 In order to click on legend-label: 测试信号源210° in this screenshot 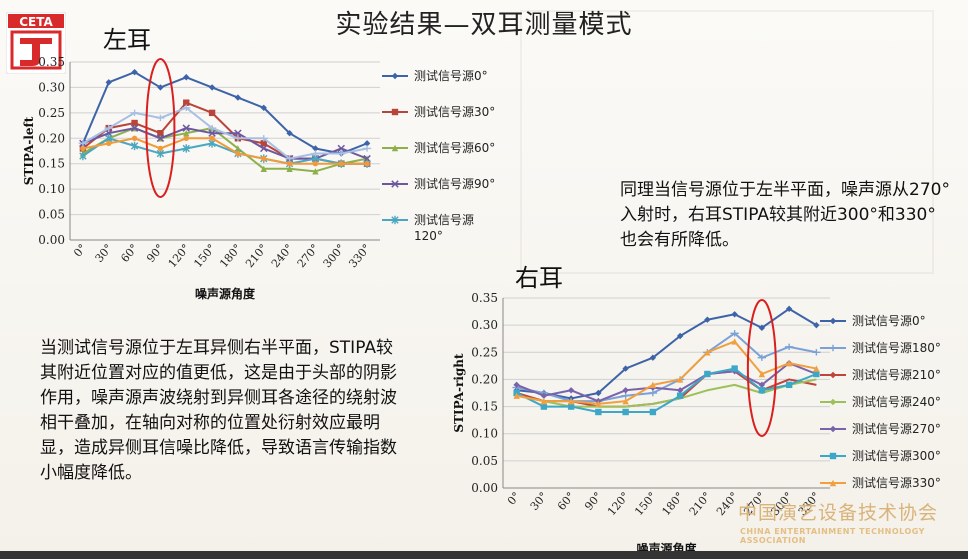, I will do `click(896, 374)`.